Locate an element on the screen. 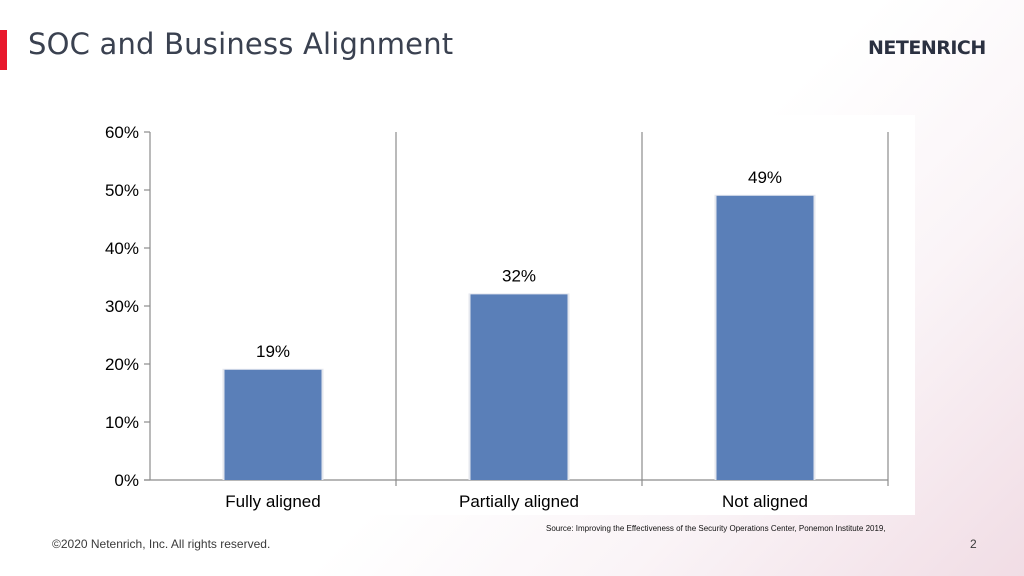 This screenshot has width=1024, height=576. category-label: Fully aligned is located at coordinates (272, 501).